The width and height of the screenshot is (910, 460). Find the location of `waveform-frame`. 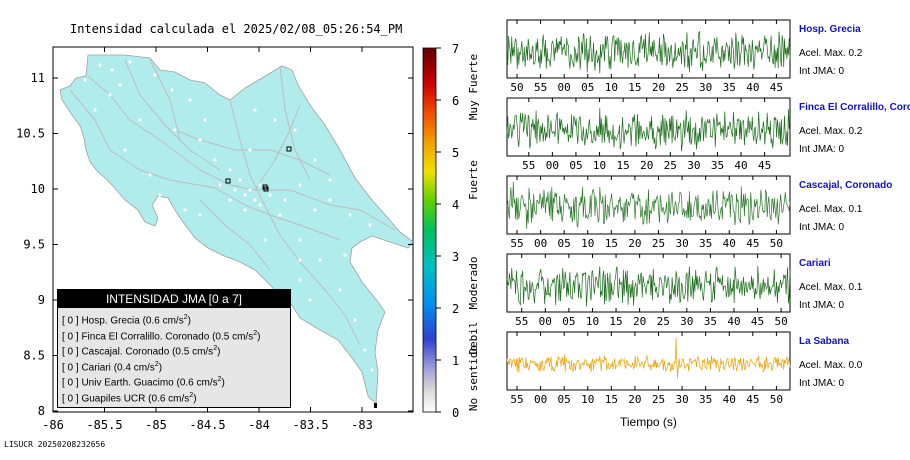

waveform-frame is located at coordinates (648, 127).